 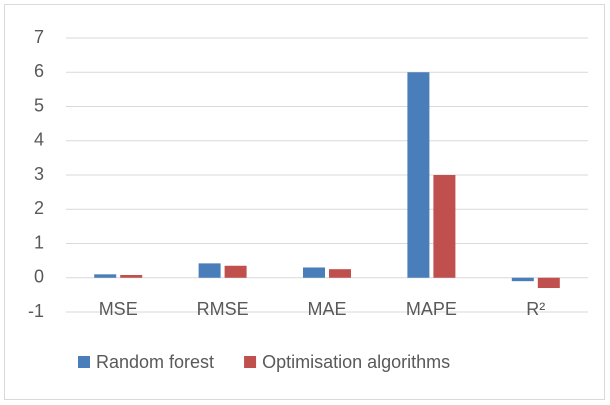 What do you see at coordinates (223, 309) in the screenshot?
I see `x-tick-label: RMSE` at bounding box center [223, 309].